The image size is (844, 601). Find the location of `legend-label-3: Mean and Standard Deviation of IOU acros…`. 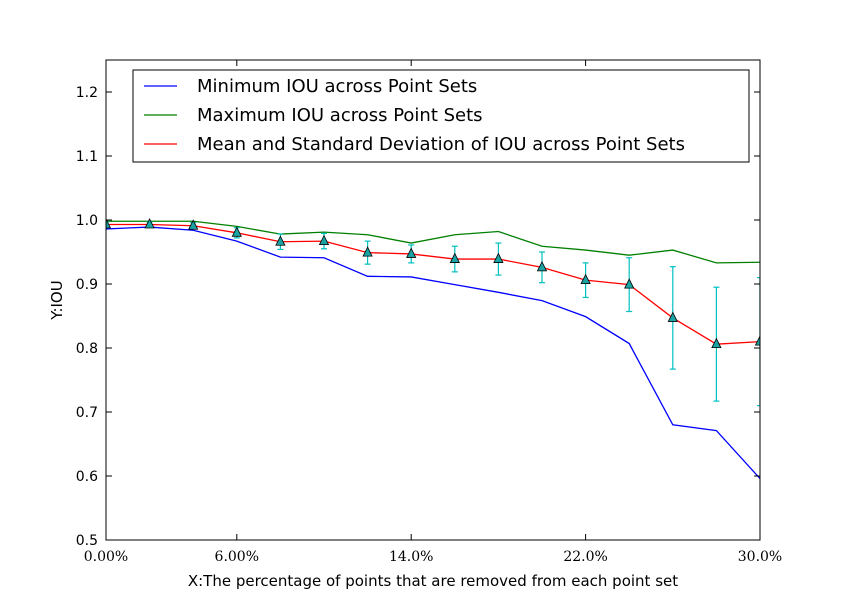

legend-label-3: Mean and Standard Deviation of IOU acros… is located at coordinates (441, 144).